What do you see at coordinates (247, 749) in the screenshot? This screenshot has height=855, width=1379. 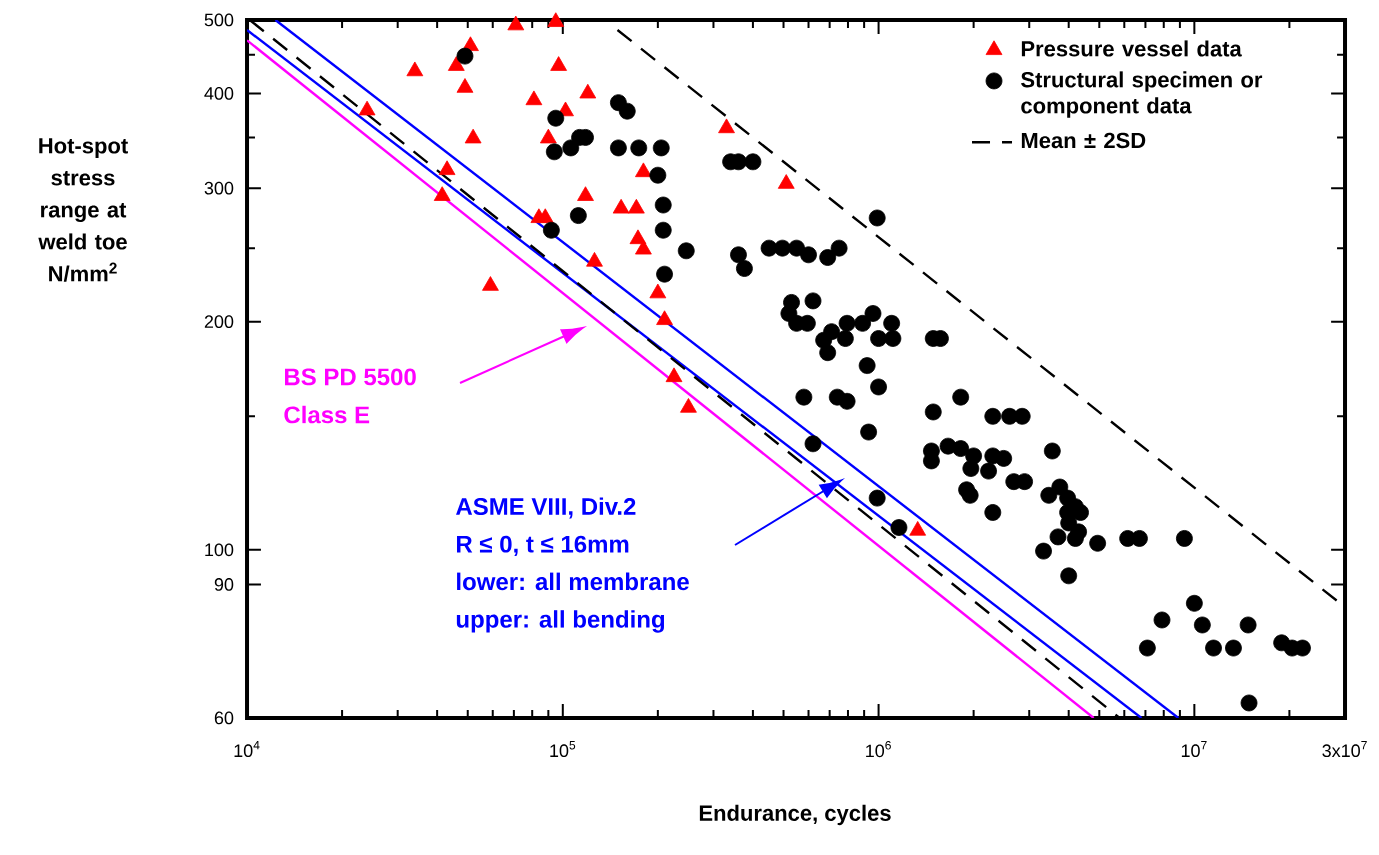 I see `x-tick-label: 10$^{4}$` at bounding box center [247, 749].